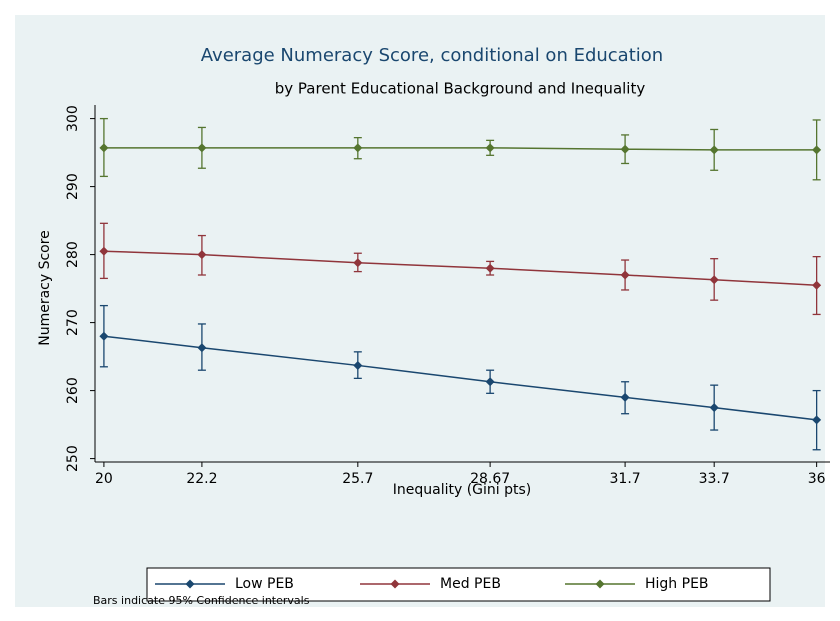 The image size is (840, 621). What do you see at coordinates (357, 479) in the screenshot?
I see `x-tick-label: 25.7` at bounding box center [357, 479].